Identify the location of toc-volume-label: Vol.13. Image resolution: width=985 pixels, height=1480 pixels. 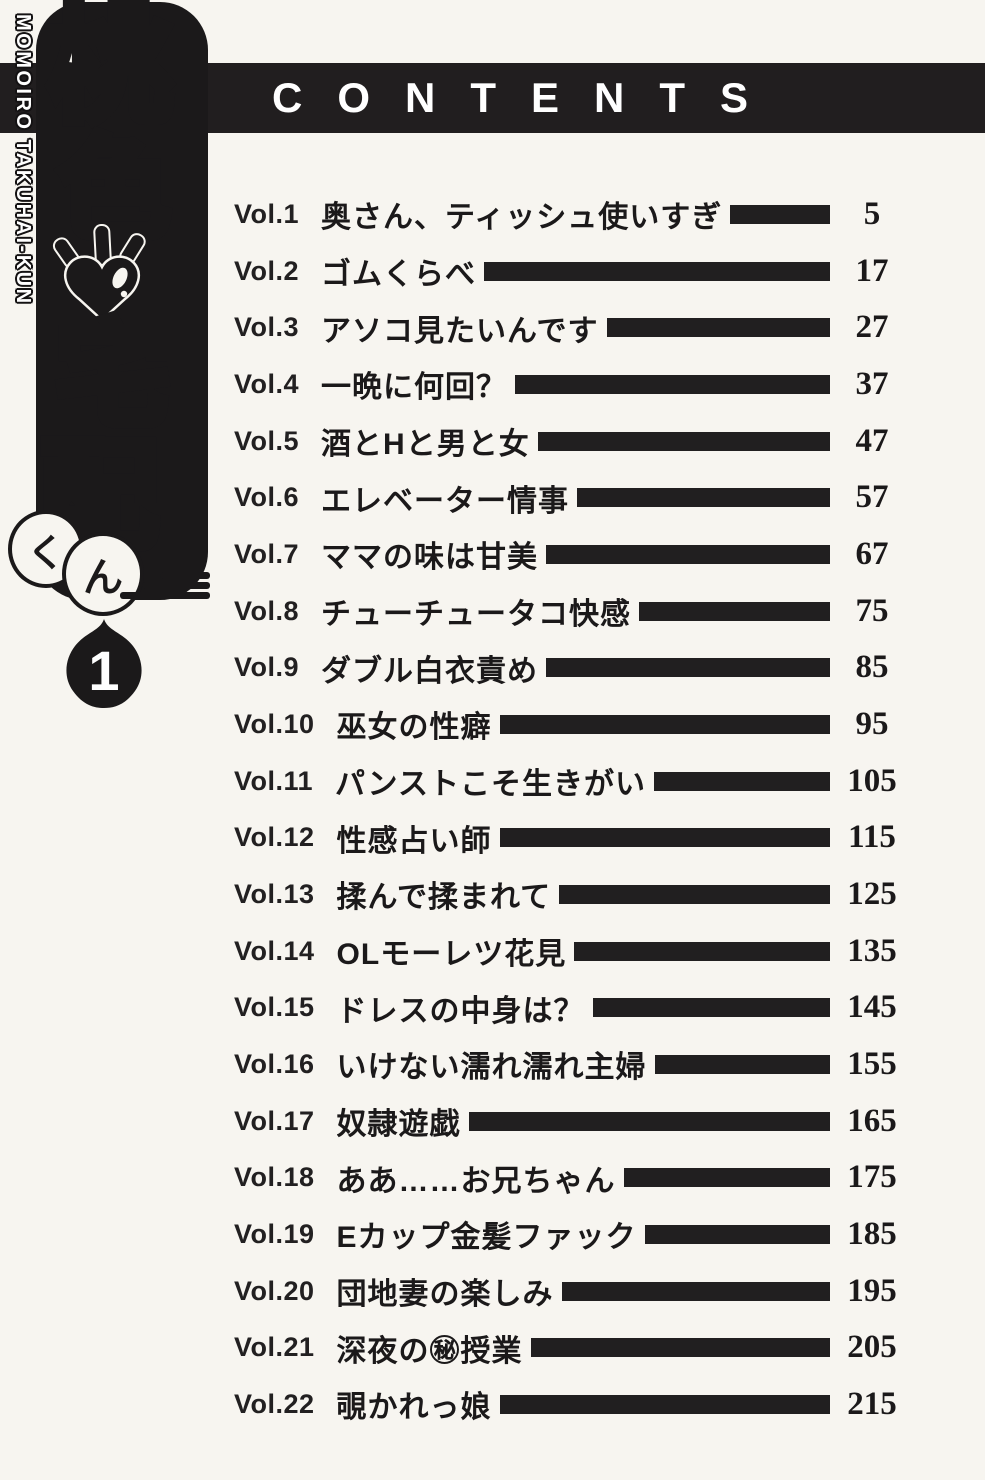
(274, 893).